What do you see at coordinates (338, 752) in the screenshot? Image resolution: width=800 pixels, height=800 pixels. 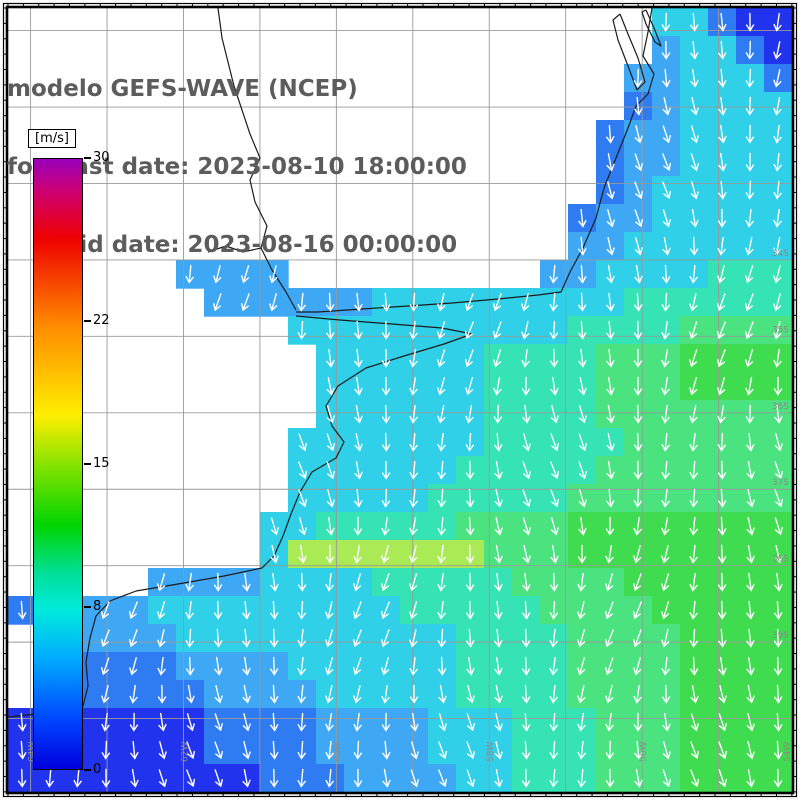 I see `lon-label: 60W` at bounding box center [338, 752].